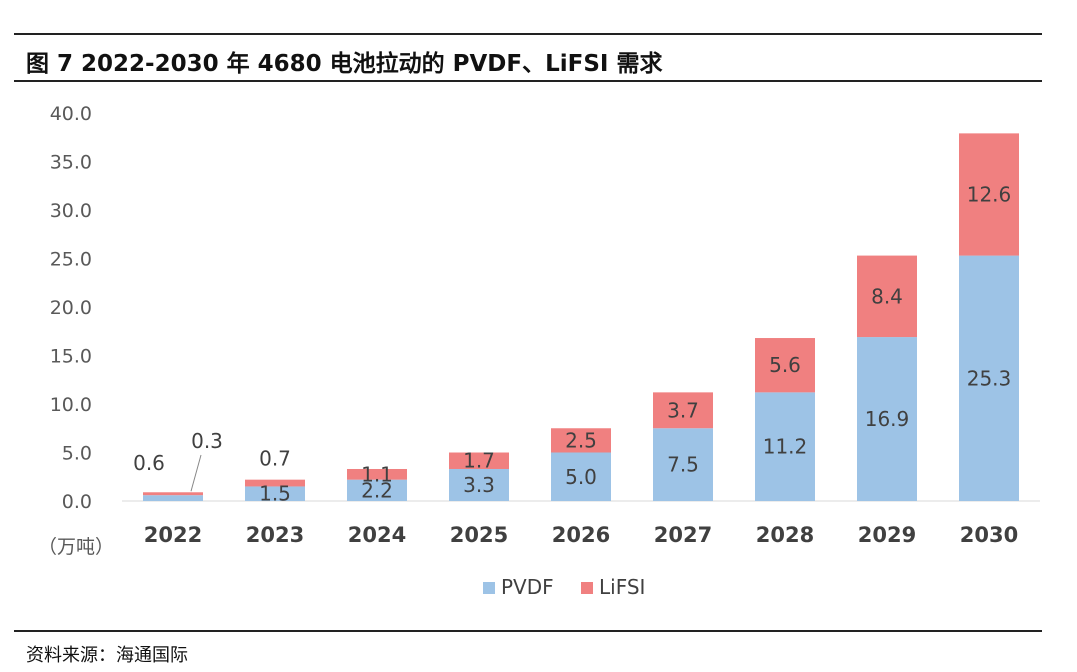 The image size is (1077, 672). What do you see at coordinates (71, 357) in the screenshot?
I see `y-tick-label: 15.0` at bounding box center [71, 357].